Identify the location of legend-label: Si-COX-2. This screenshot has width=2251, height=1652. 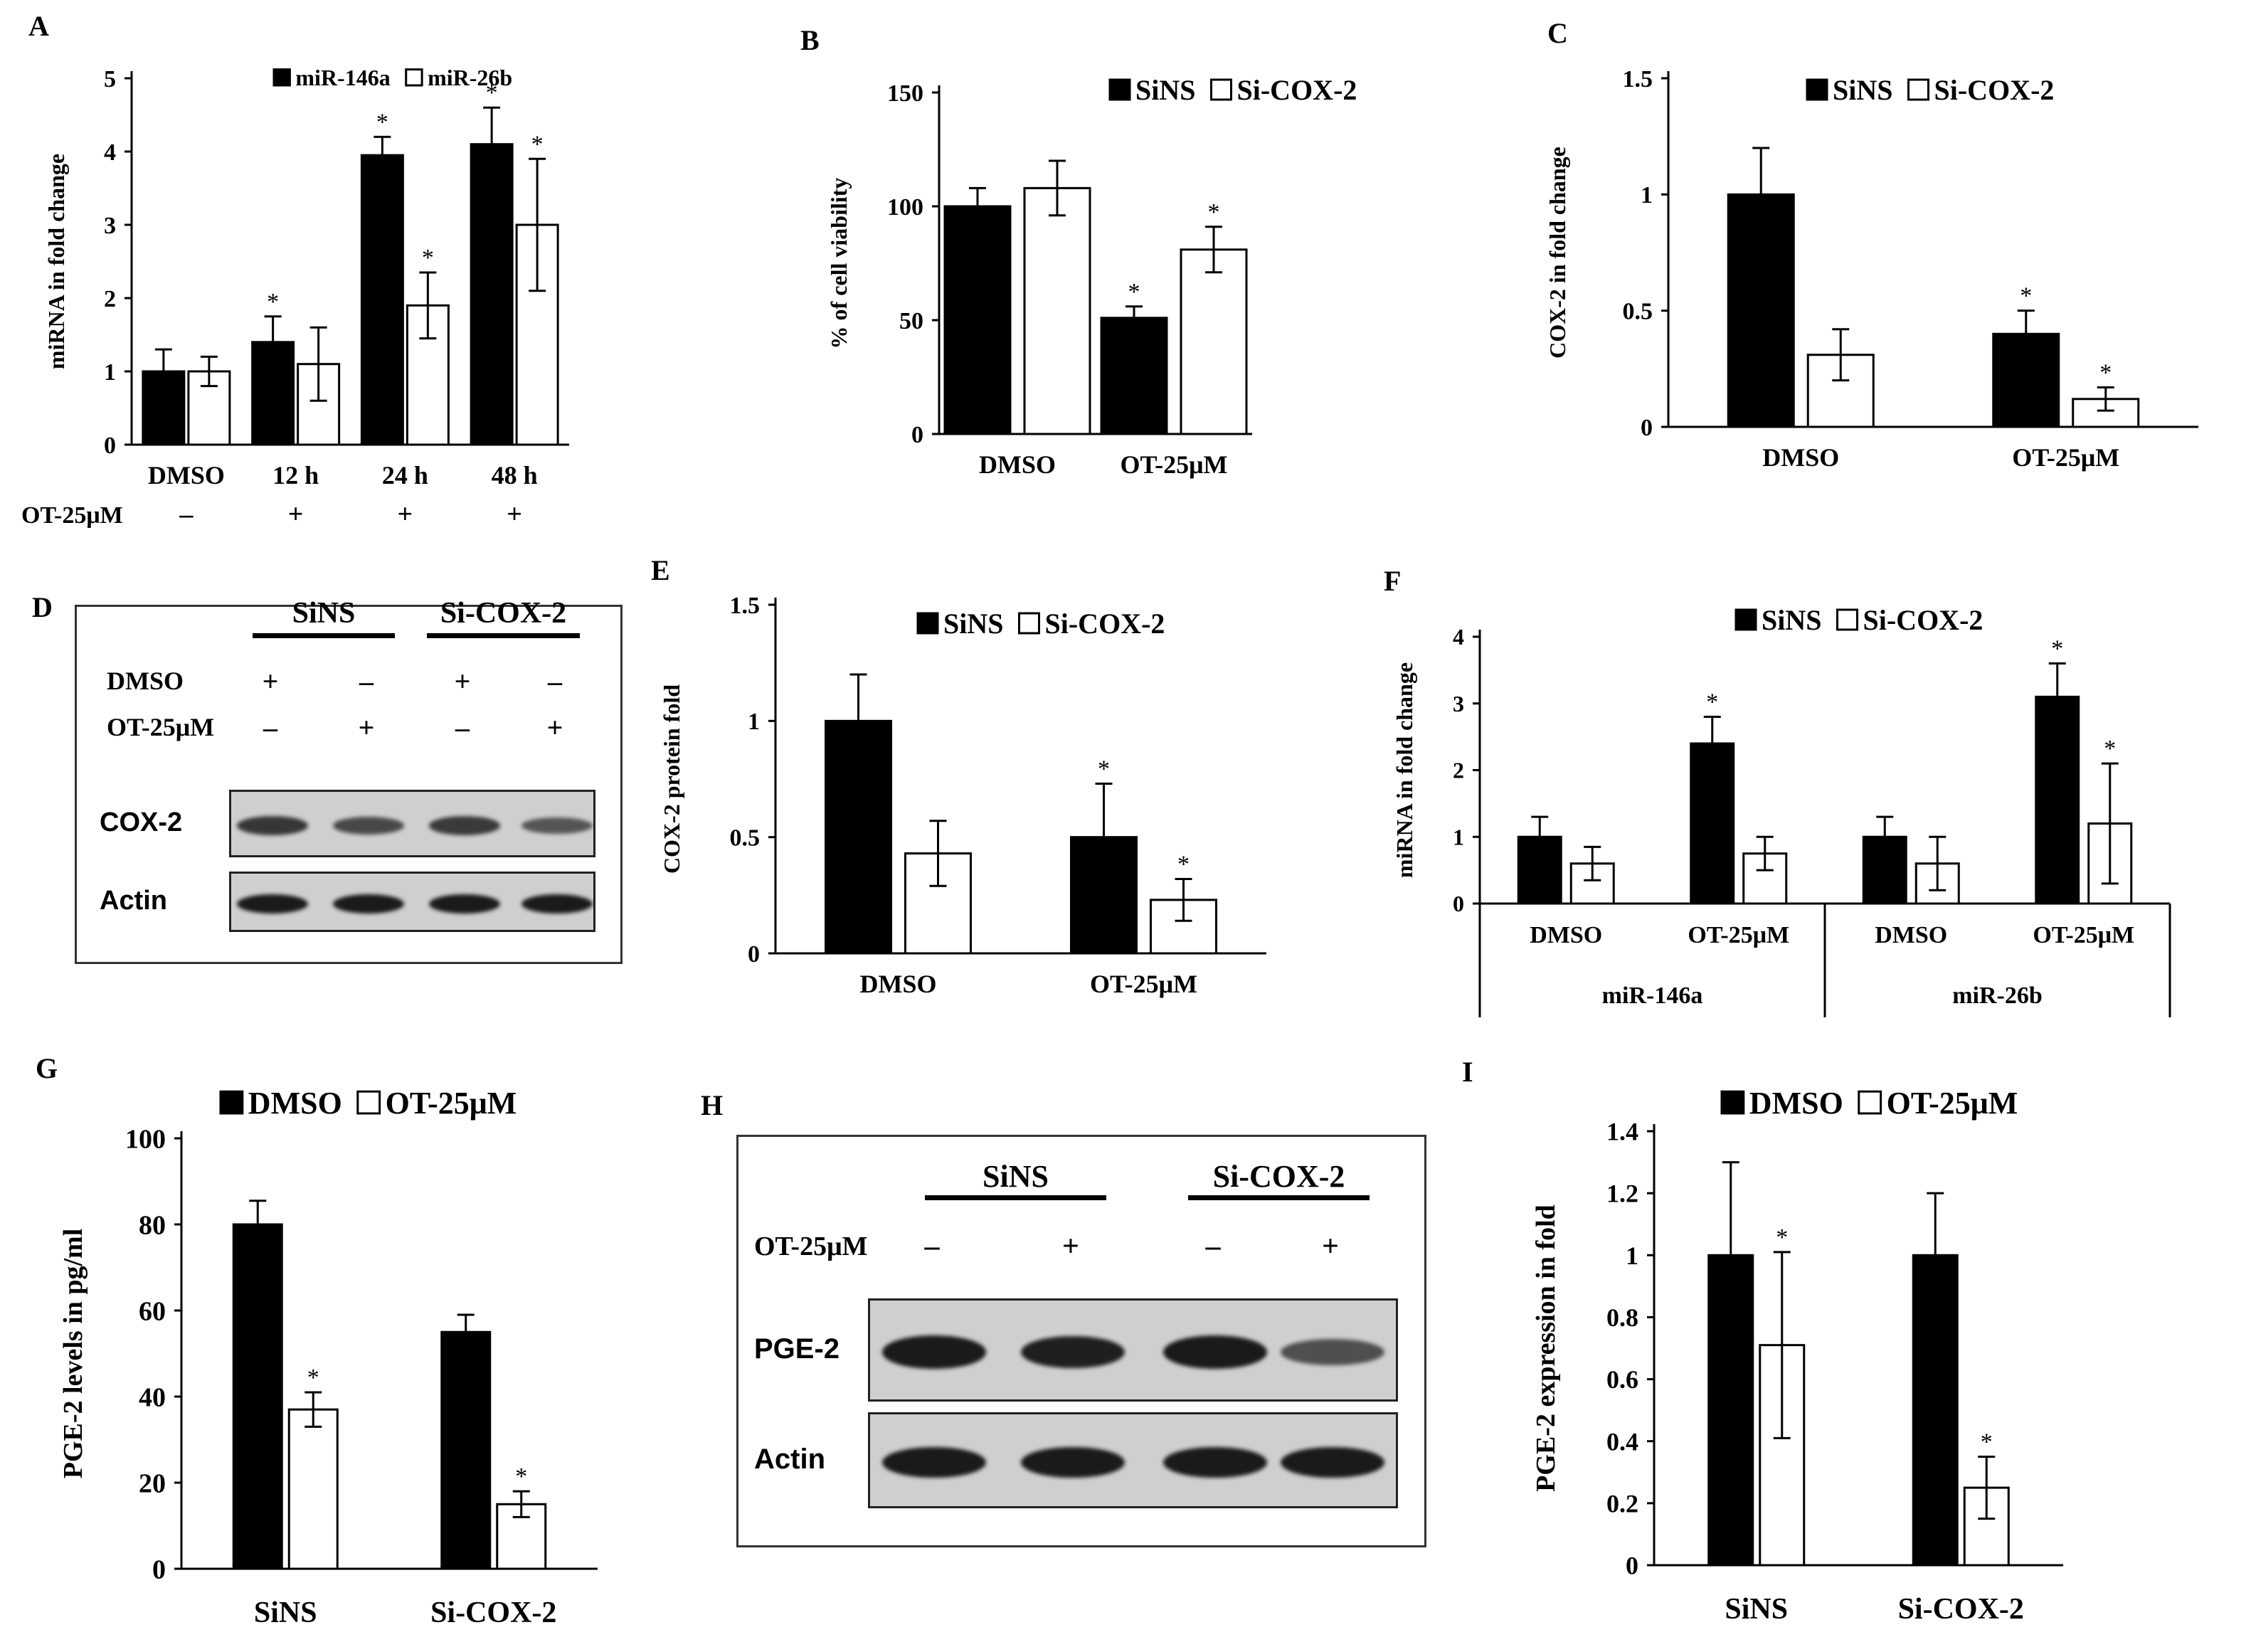
(1923, 620).